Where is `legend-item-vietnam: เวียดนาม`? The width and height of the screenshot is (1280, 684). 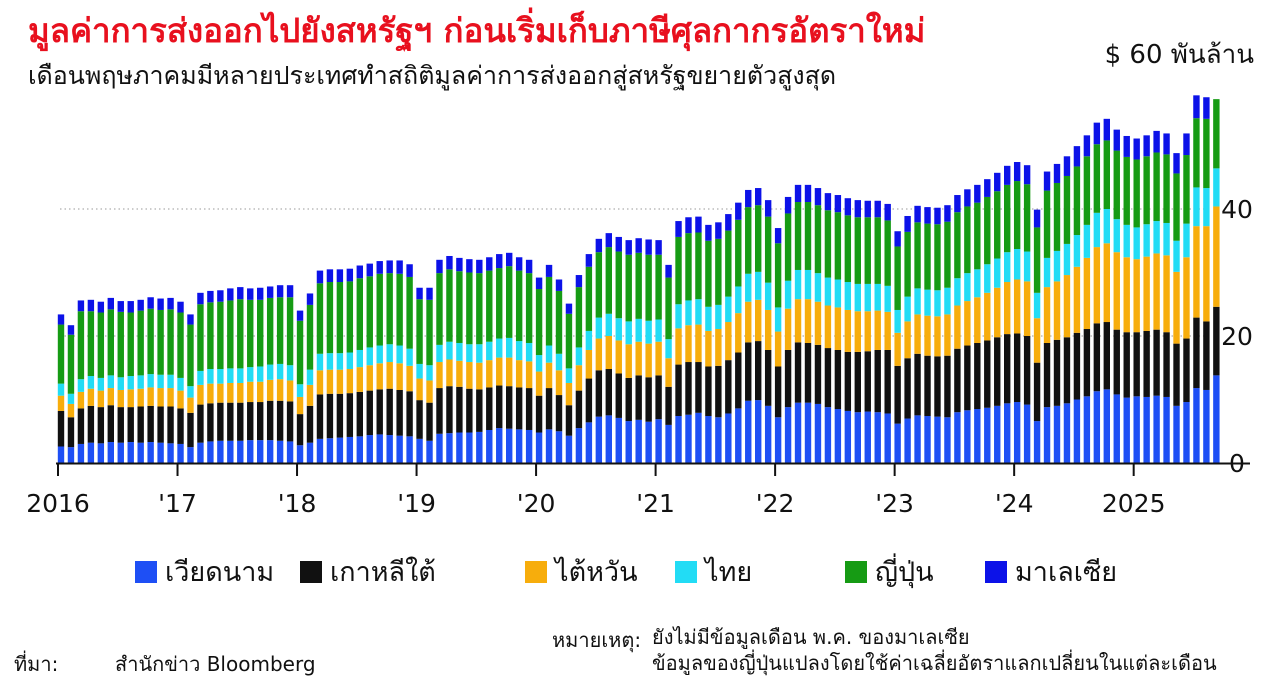 legend-item-vietnam: เวียดนาม is located at coordinates (204, 571).